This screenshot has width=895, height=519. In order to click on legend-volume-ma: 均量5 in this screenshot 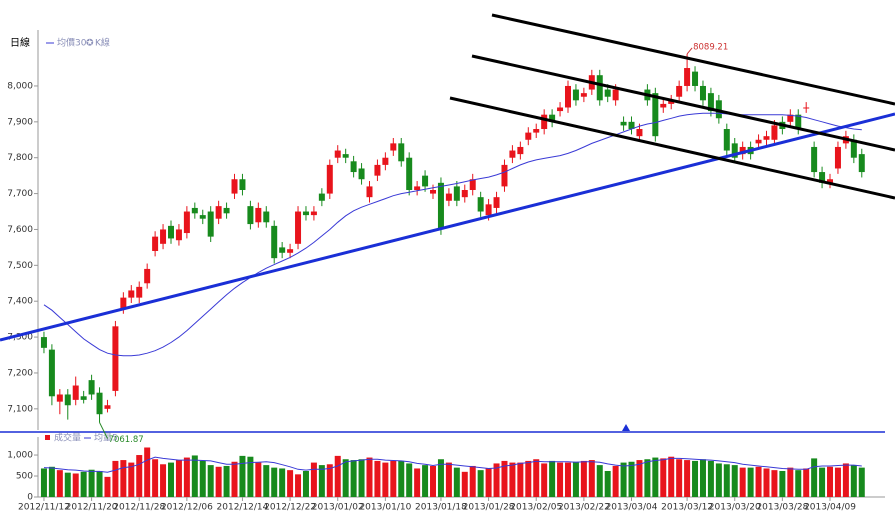, I will do `click(106, 438)`.